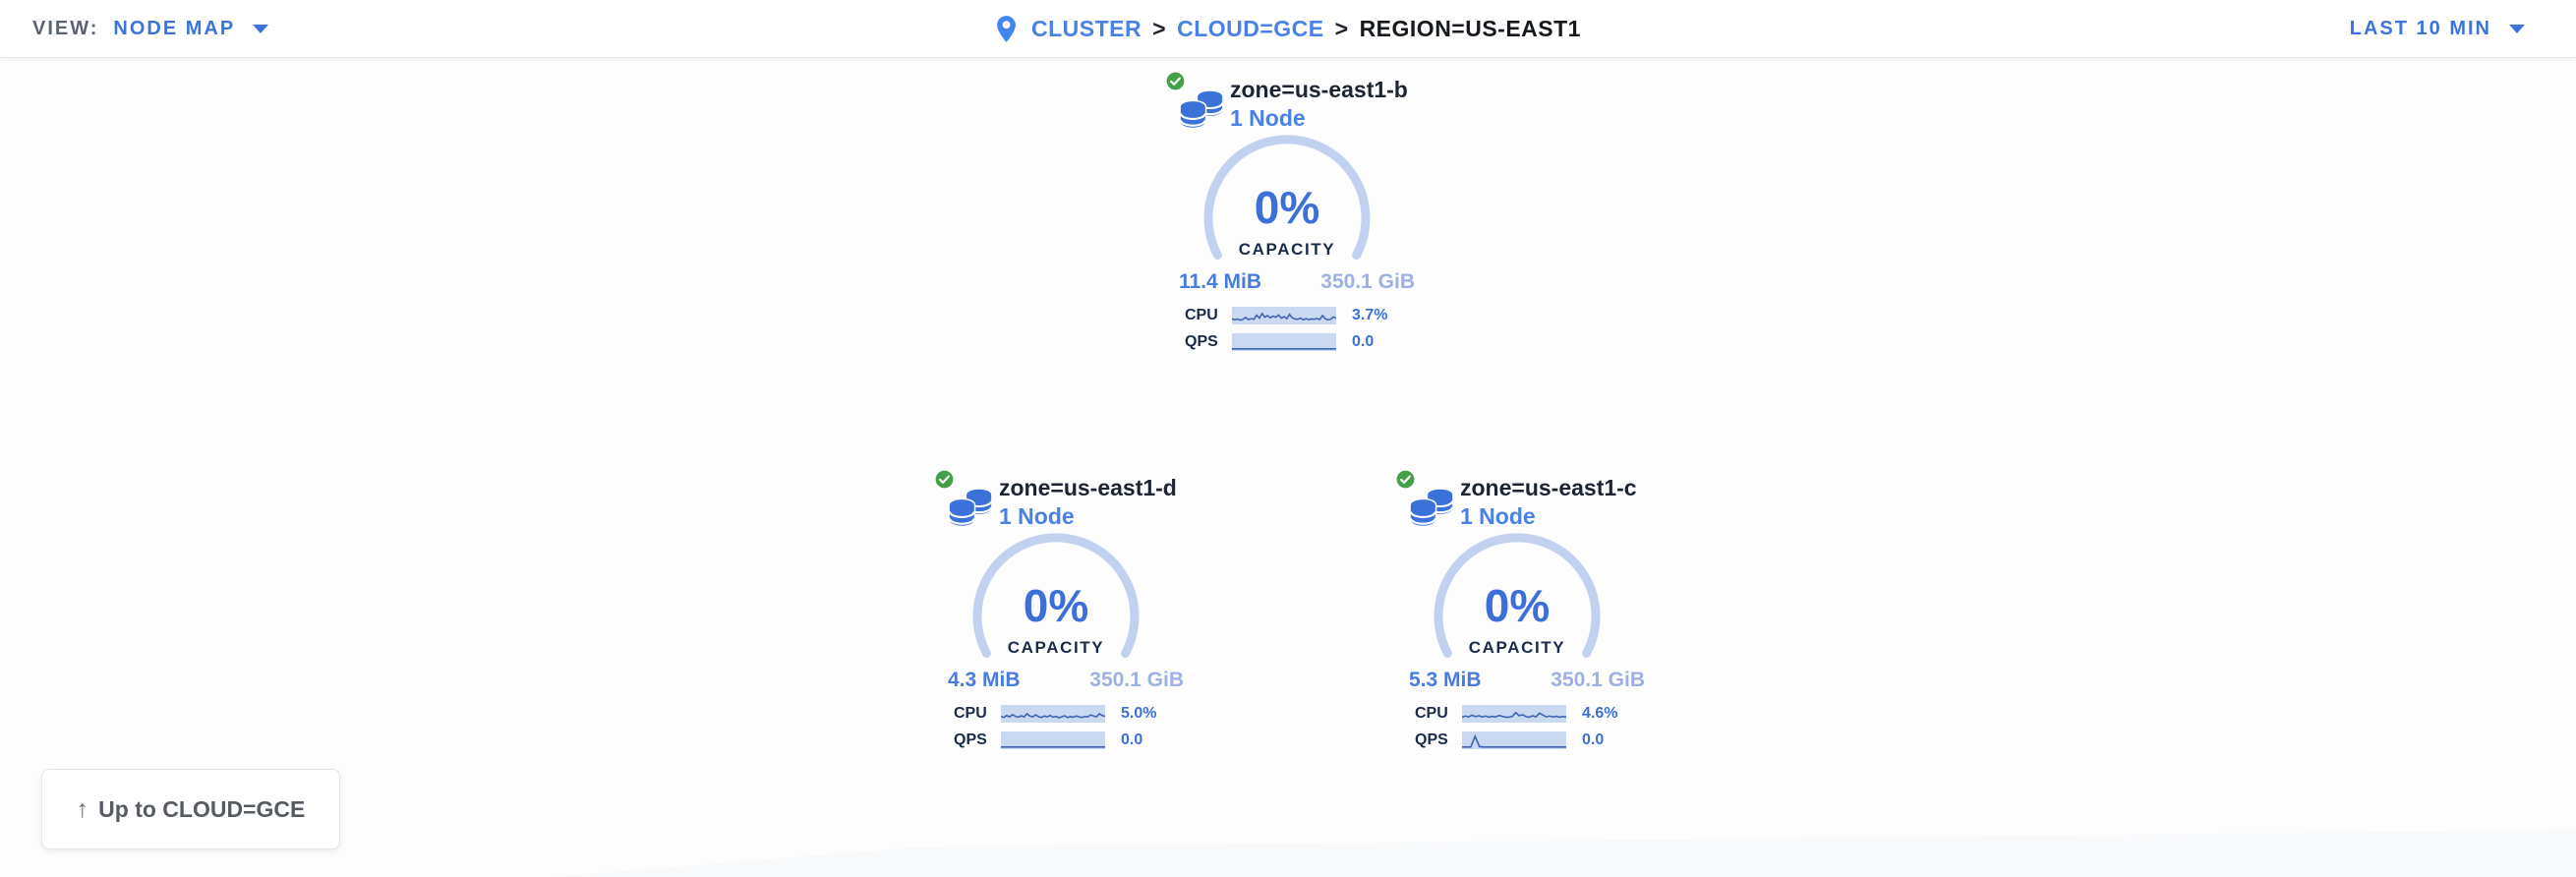 The image size is (2576, 877). What do you see at coordinates (82, 808) in the screenshot?
I see `arrow-up-icon: ↑` at bounding box center [82, 808].